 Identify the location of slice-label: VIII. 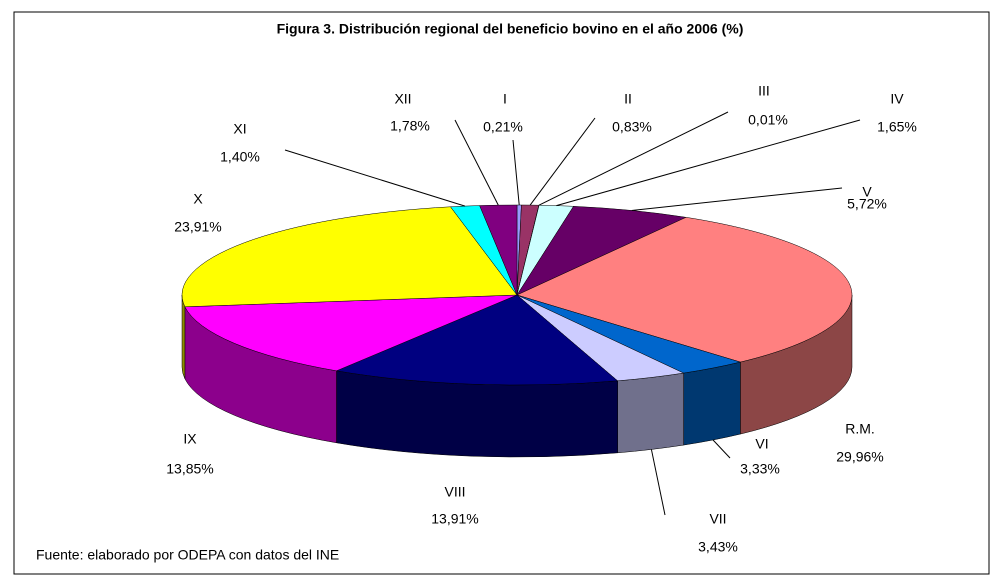
(454, 492).